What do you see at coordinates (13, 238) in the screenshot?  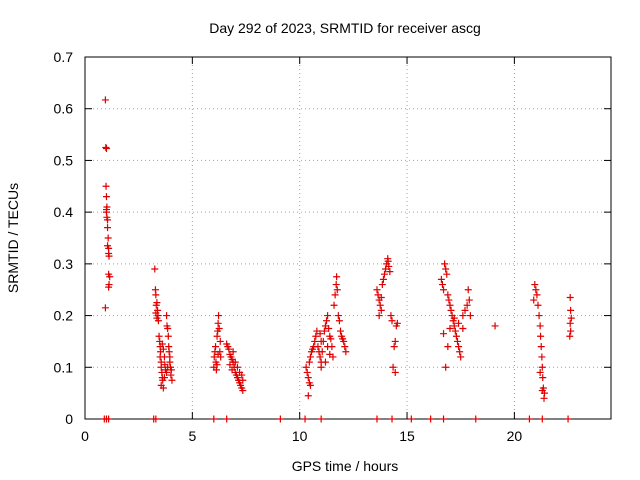 I see `y-axis-title: SRMTID / TECUs` at bounding box center [13, 238].